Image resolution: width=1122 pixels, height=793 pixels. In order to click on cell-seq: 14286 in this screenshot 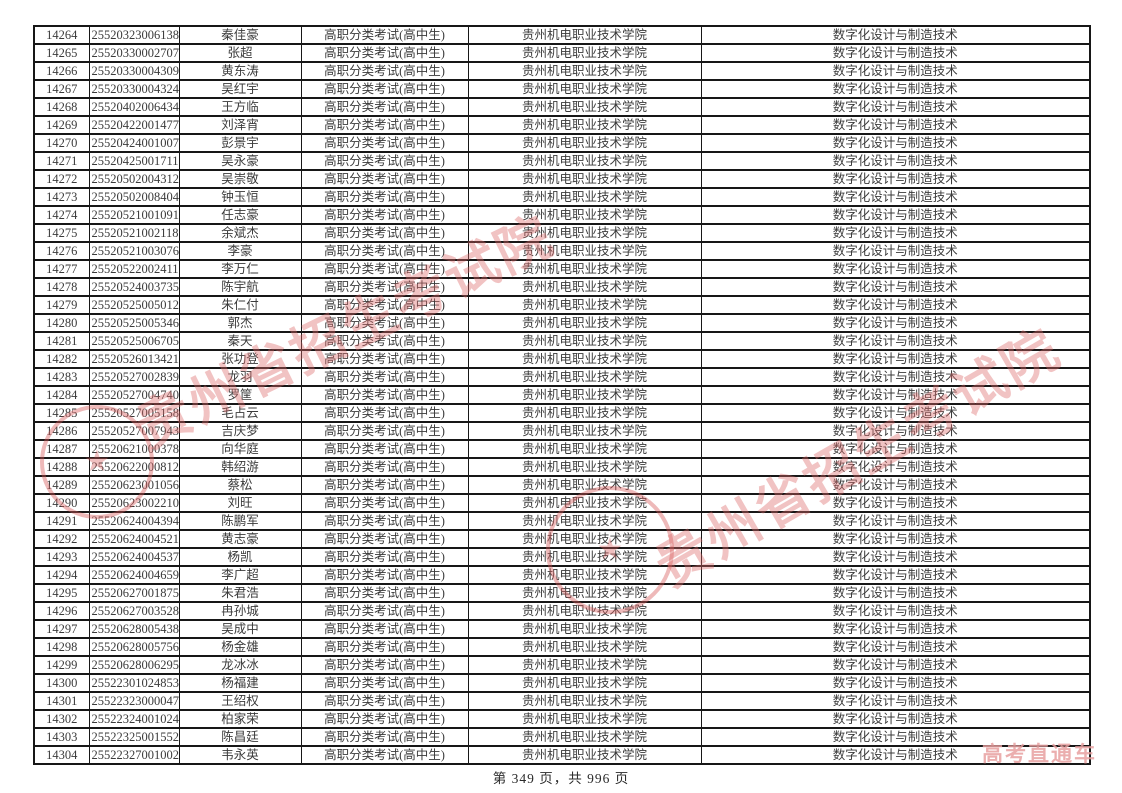, I will do `click(61, 431)`.